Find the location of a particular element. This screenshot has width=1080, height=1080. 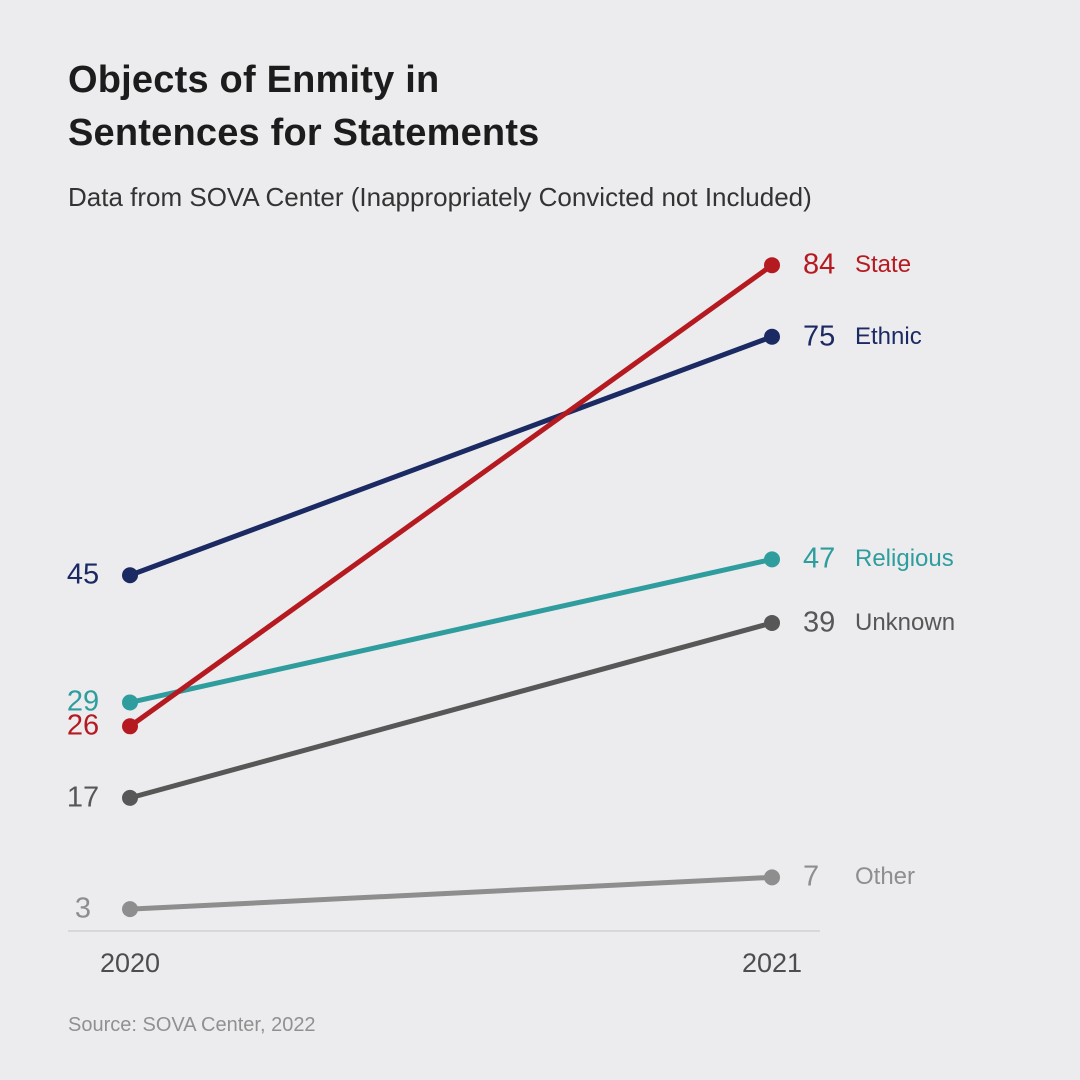

source-note: Source: SOVA Center, 2022 is located at coordinates (192, 1025).